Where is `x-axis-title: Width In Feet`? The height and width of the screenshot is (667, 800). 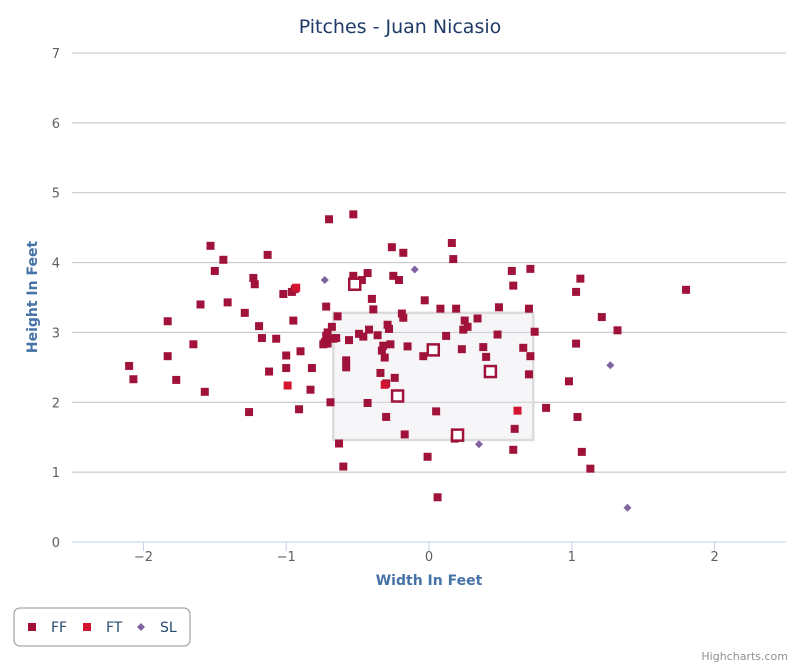 x-axis-title: Width In Feet is located at coordinates (429, 581).